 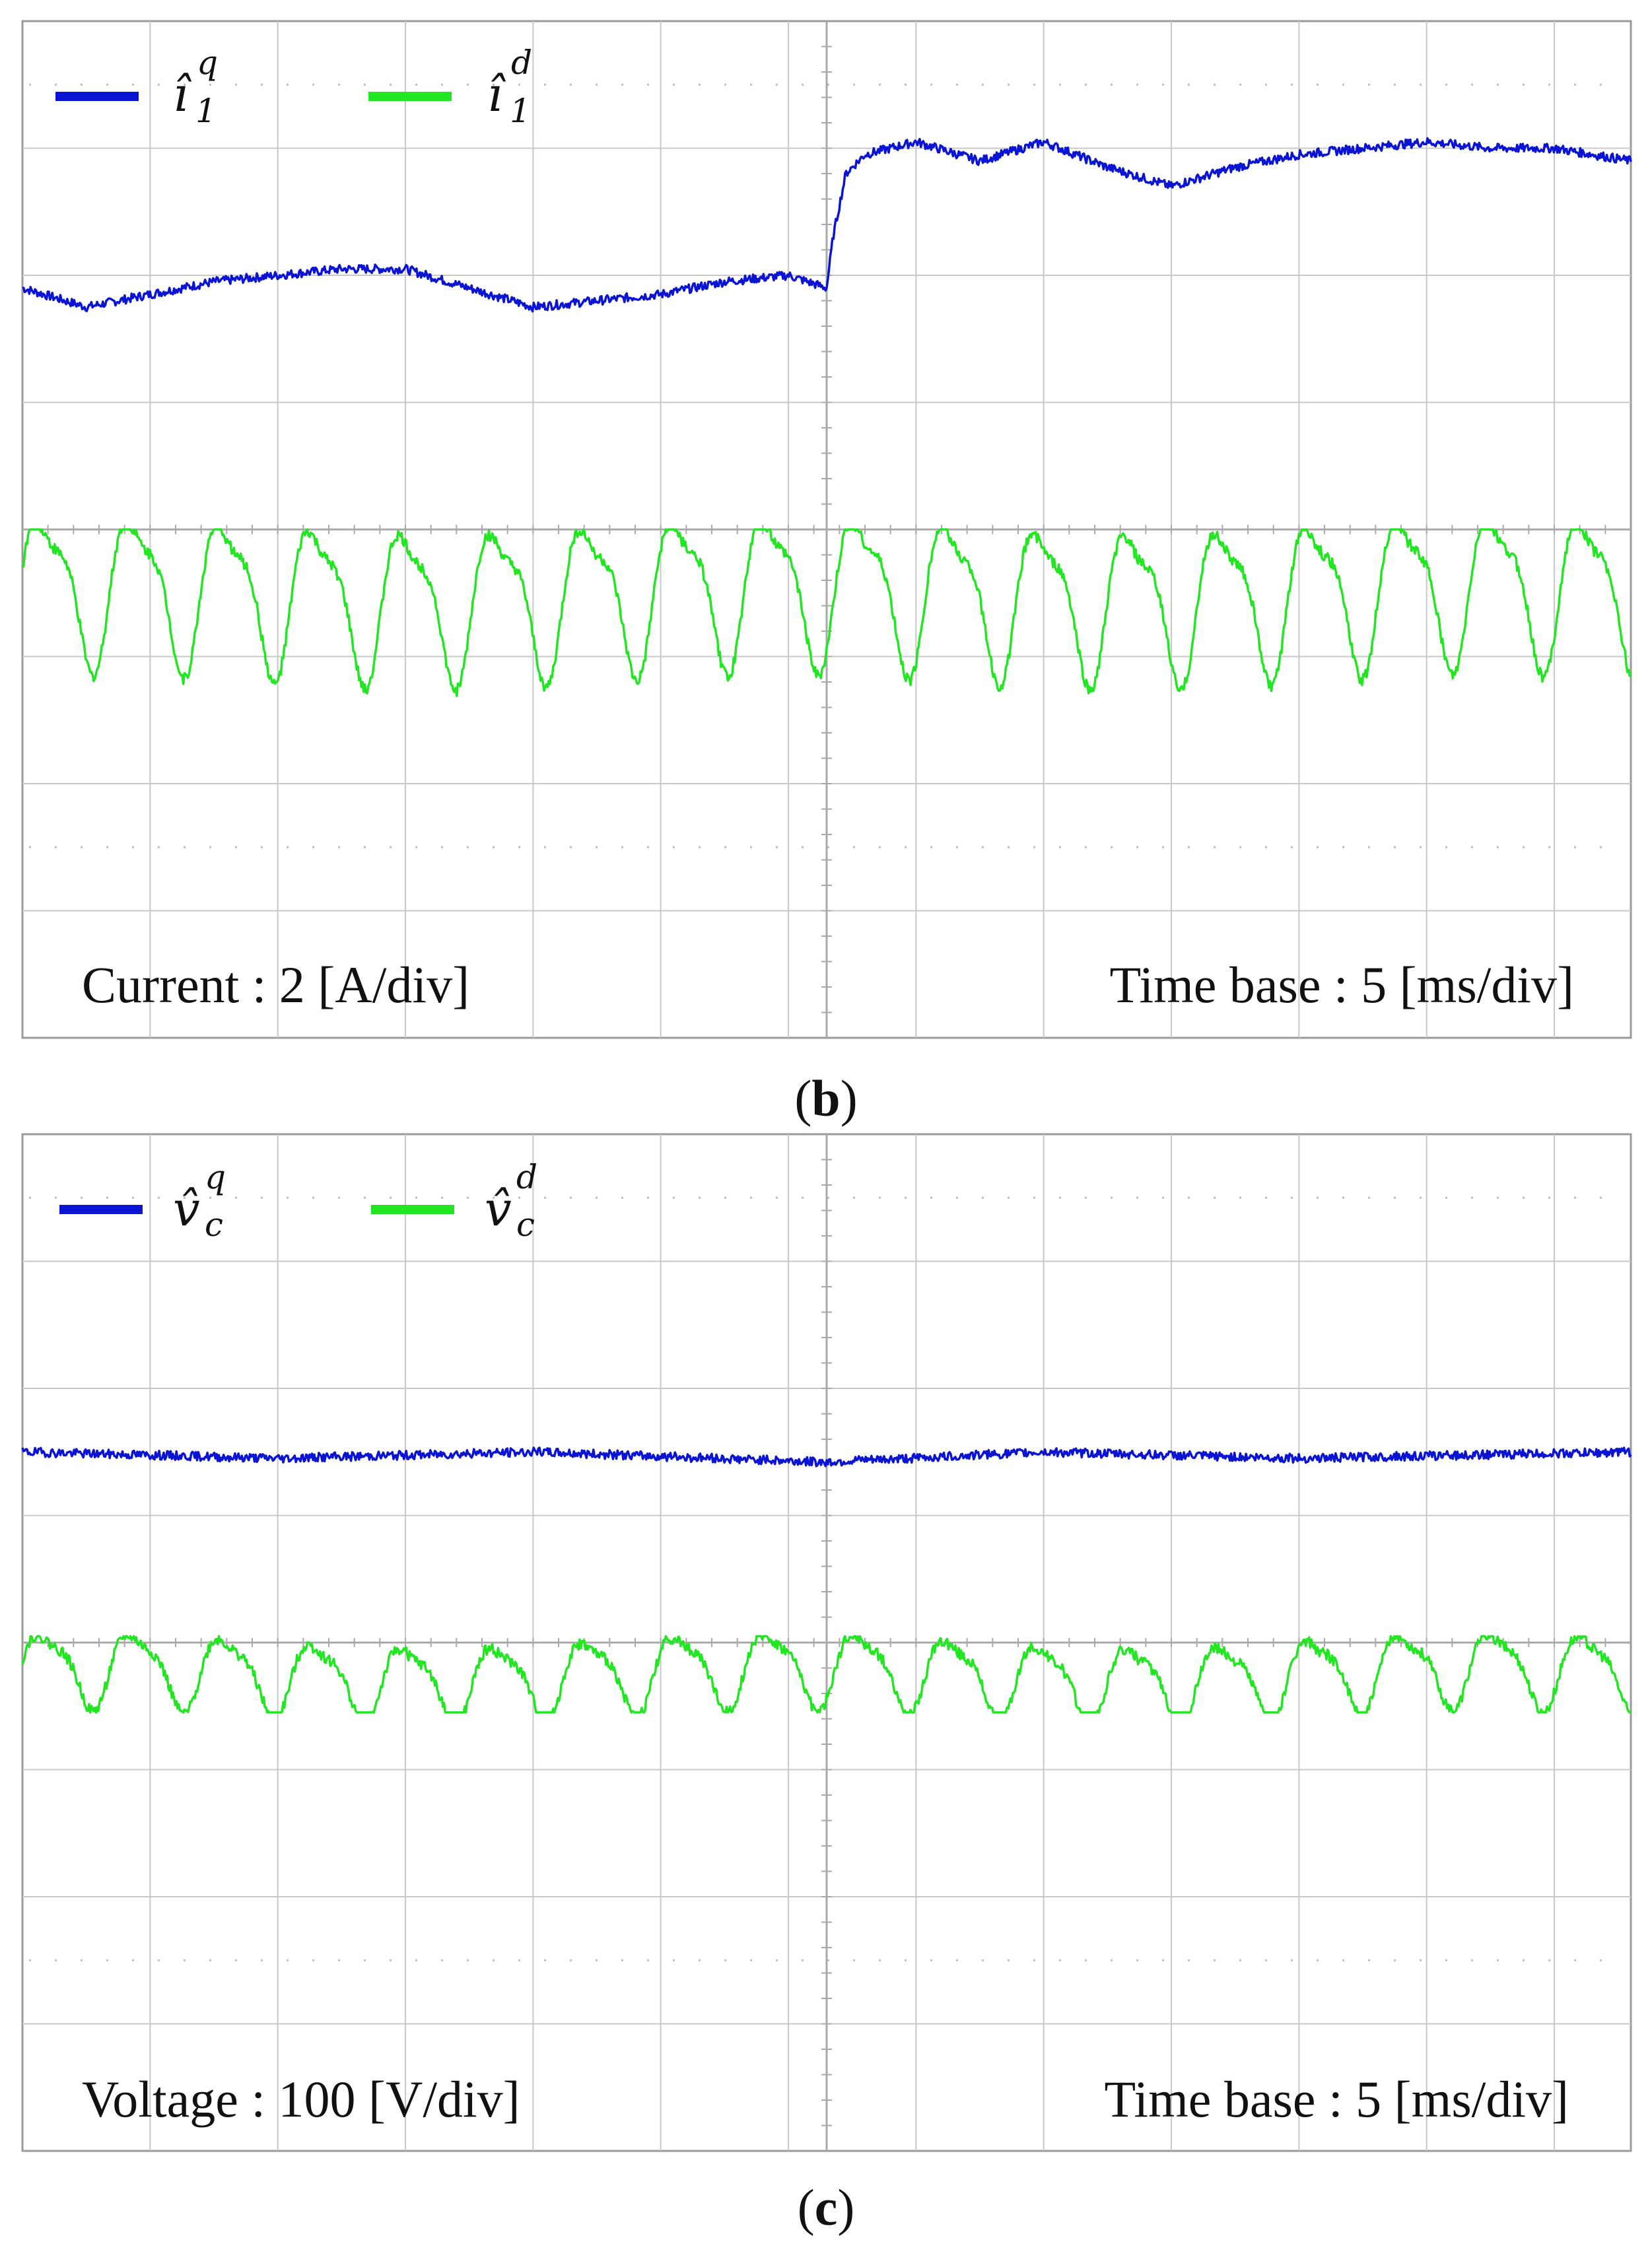 I want to click on legend-symbol-vd: v̂, so click(x=498, y=1209).